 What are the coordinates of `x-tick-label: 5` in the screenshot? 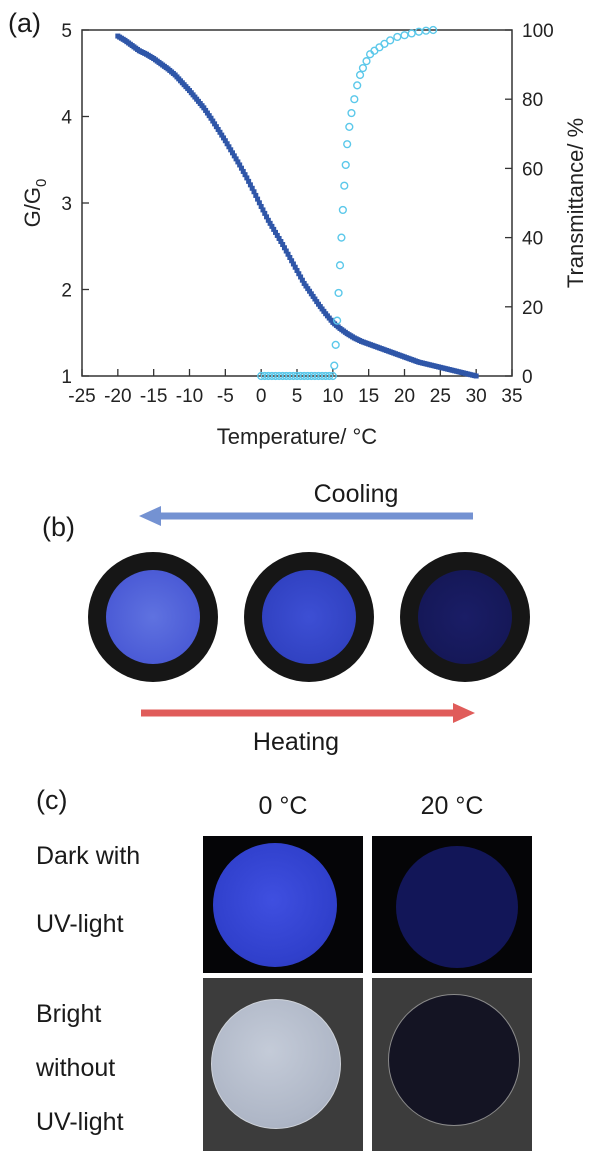 It's located at (297, 396).